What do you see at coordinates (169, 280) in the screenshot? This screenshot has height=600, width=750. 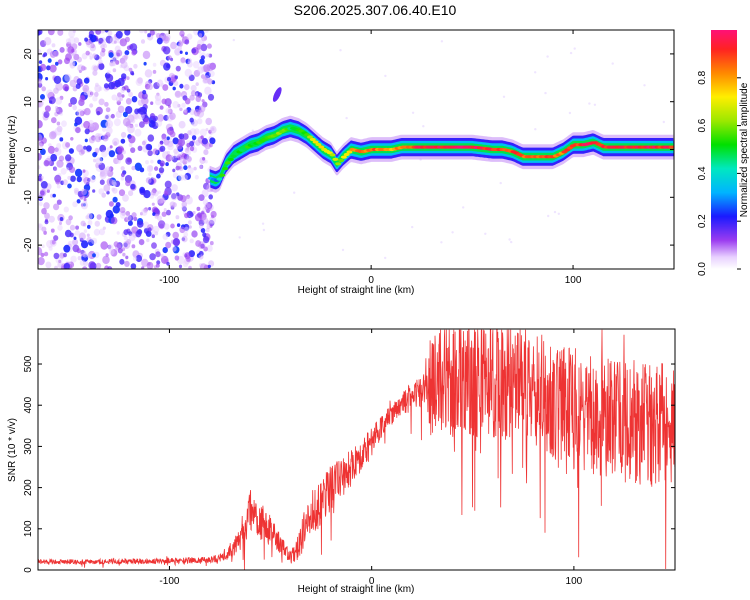 I see `x-tick-label: -100` at bounding box center [169, 280].